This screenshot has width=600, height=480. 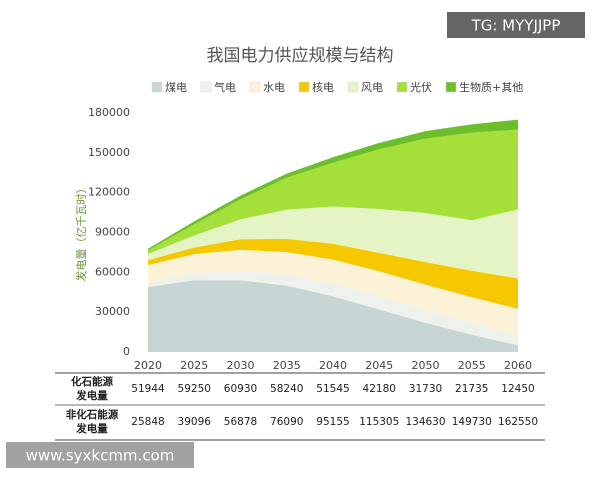 What do you see at coordinates (126, 351) in the screenshot?
I see `y-tick-label: 0` at bounding box center [126, 351].